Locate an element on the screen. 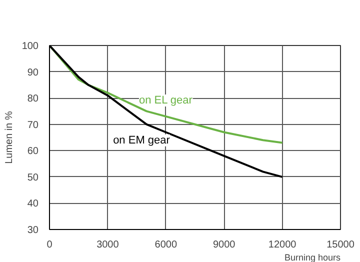 The height and width of the screenshot is (262, 360). x-tick-label: 9000 is located at coordinates (224, 245).